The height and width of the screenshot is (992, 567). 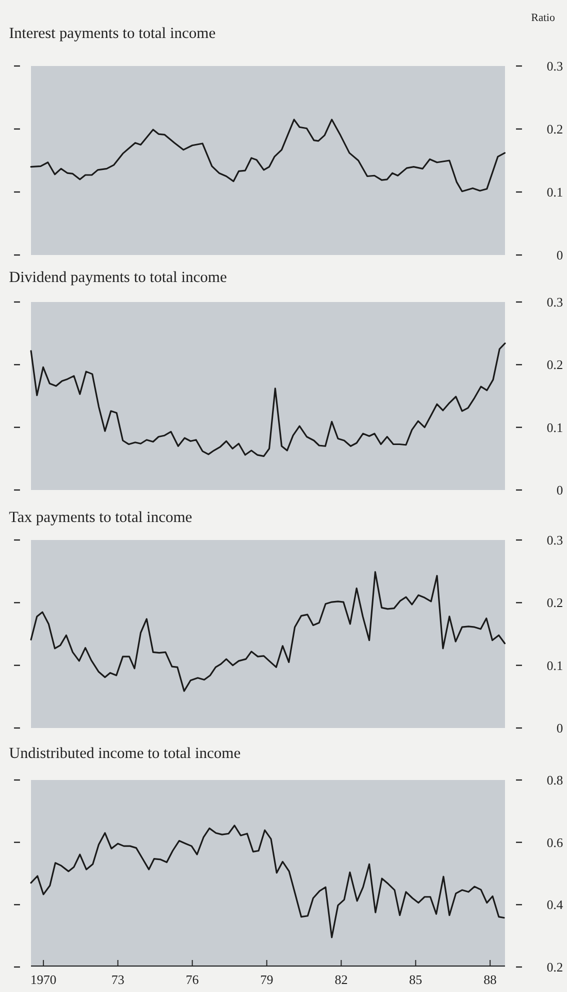 What do you see at coordinates (341, 979) in the screenshot?
I see `x-tick-label: 82` at bounding box center [341, 979].